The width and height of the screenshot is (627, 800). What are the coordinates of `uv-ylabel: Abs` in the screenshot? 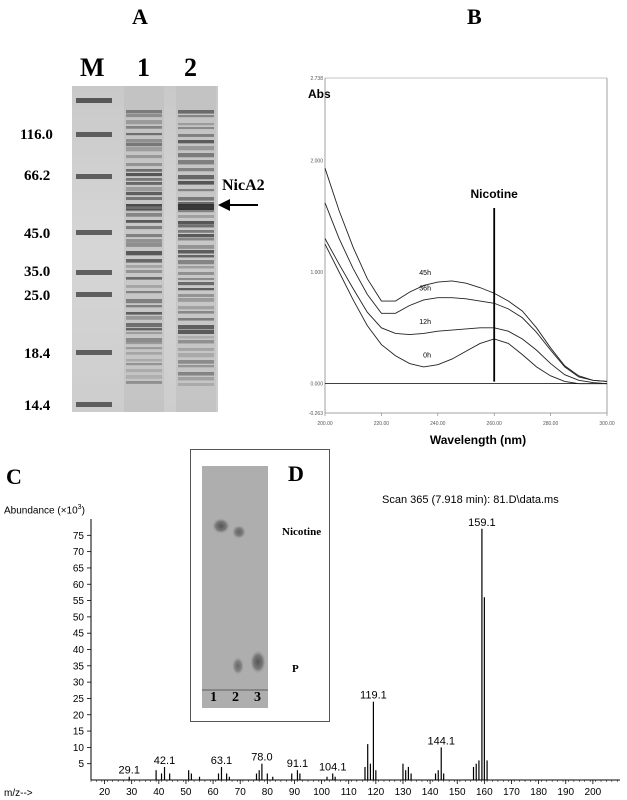 It's located at (319, 94).